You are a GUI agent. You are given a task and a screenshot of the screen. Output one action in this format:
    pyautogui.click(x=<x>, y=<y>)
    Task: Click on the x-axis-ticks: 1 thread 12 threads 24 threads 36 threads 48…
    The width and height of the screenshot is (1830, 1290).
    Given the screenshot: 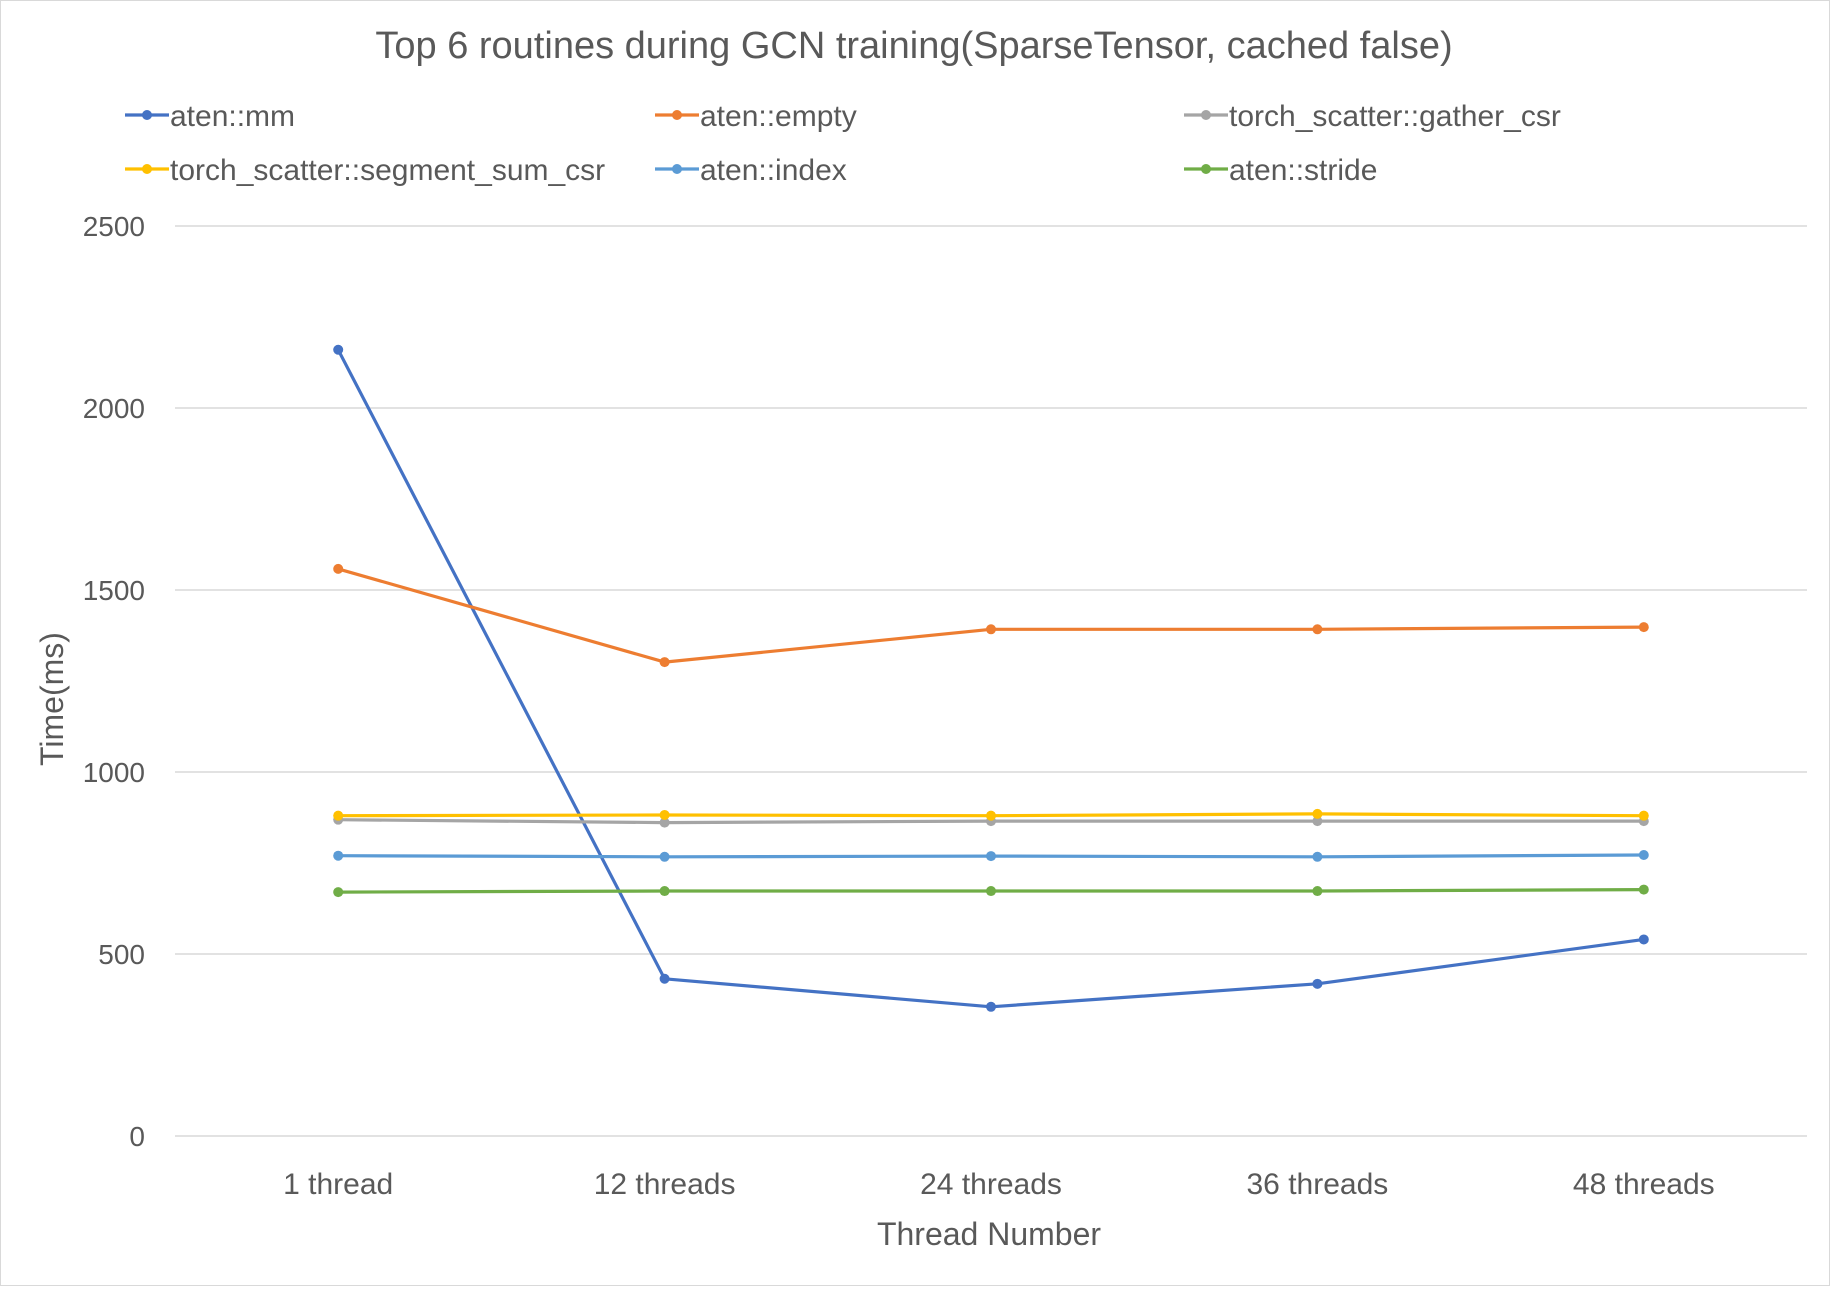 What is the action you would take?
    pyautogui.click(x=999, y=1184)
    